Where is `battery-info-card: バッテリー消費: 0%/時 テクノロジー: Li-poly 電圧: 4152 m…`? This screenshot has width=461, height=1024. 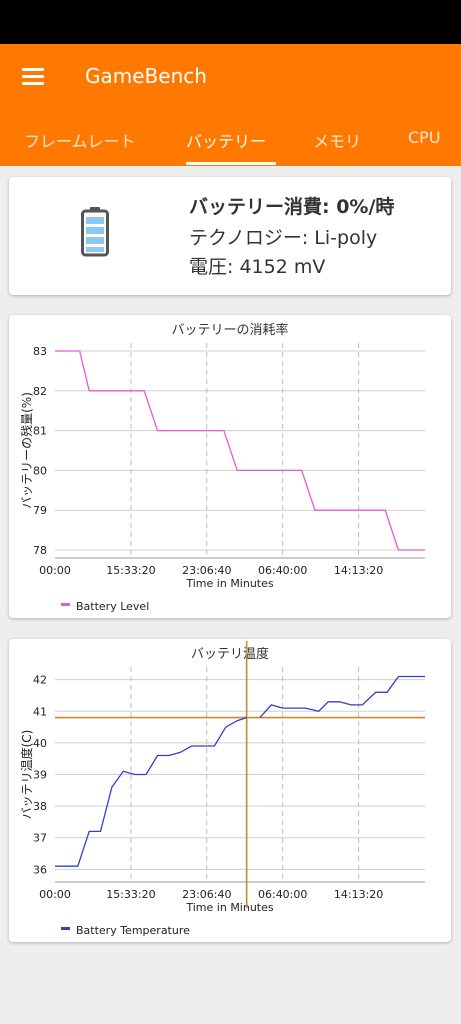 battery-info-card: バッテリー消費: 0%/時 テクノロジー: Li-poly 電圧: 4152 m… is located at coordinates (230, 236).